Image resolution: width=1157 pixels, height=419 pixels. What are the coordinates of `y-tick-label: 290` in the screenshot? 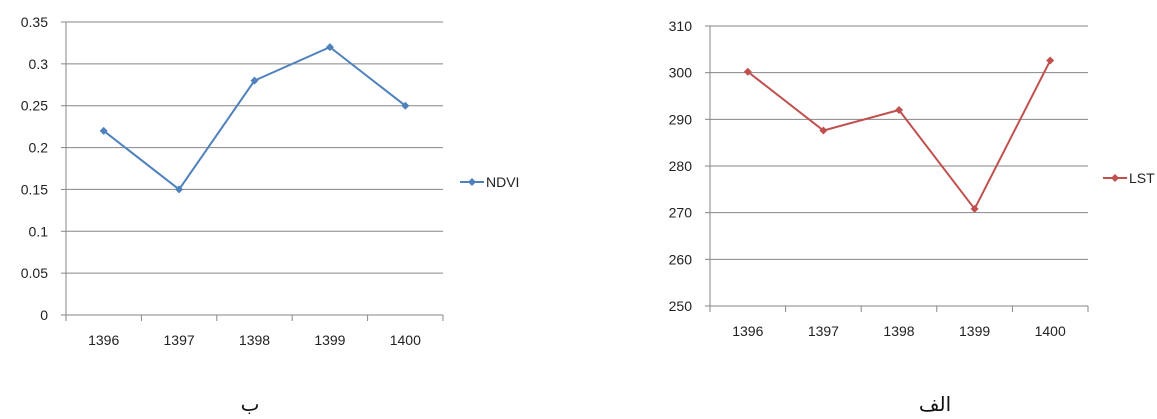 It's located at (681, 119).